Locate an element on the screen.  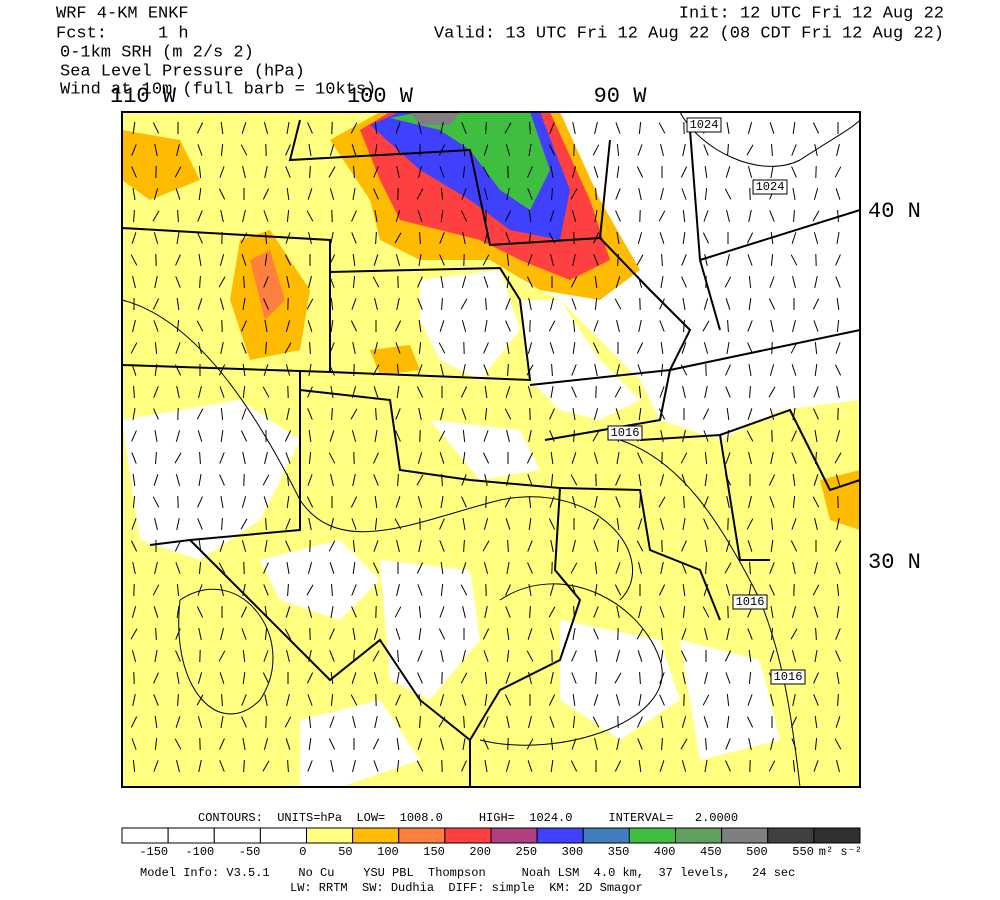
latitude-label: 30 N is located at coordinates (894, 562).